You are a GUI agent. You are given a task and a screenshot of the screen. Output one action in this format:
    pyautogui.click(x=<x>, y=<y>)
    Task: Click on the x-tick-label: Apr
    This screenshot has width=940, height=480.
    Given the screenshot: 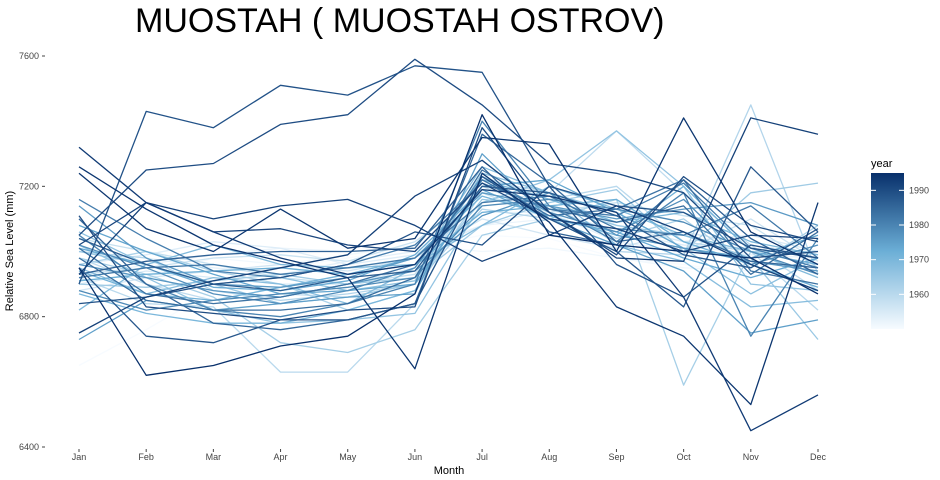 What is the action you would take?
    pyautogui.click(x=281, y=457)
    